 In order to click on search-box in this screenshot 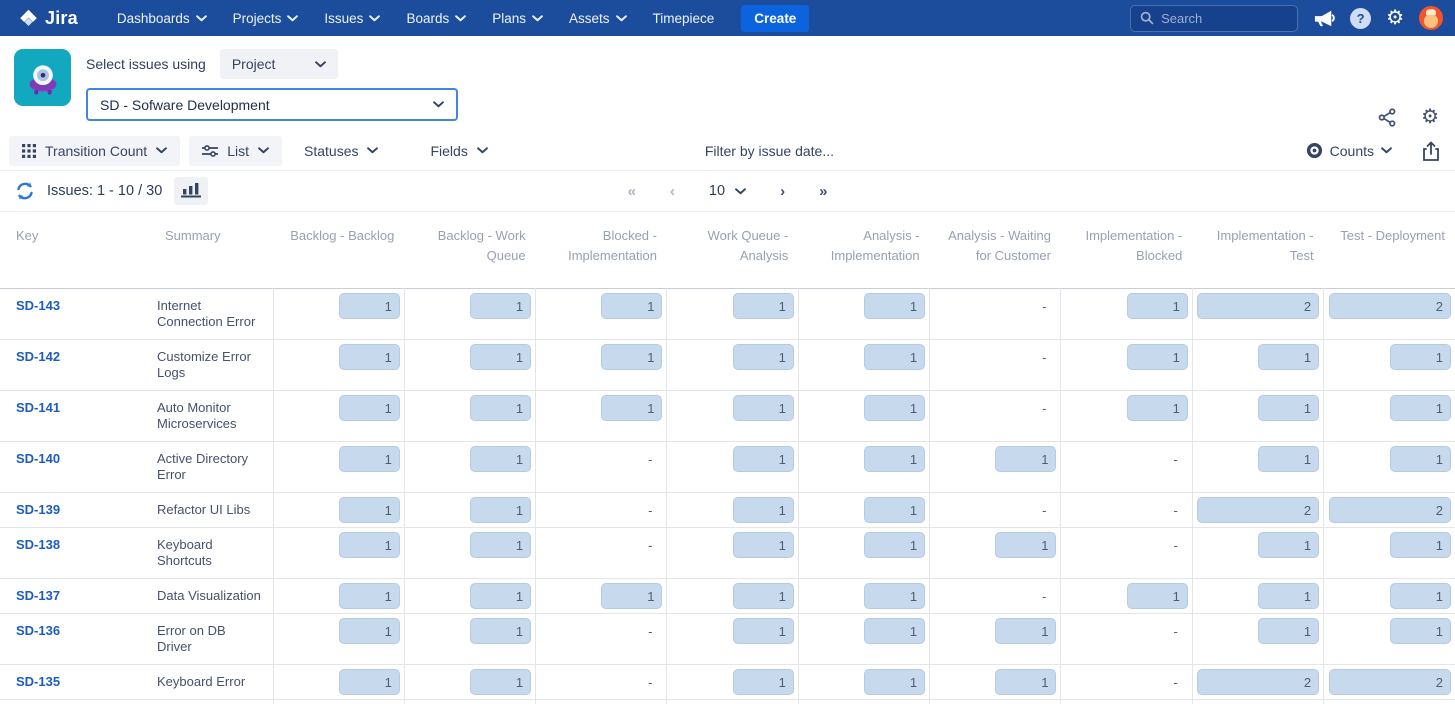, I will do `click(1214, 18)`.